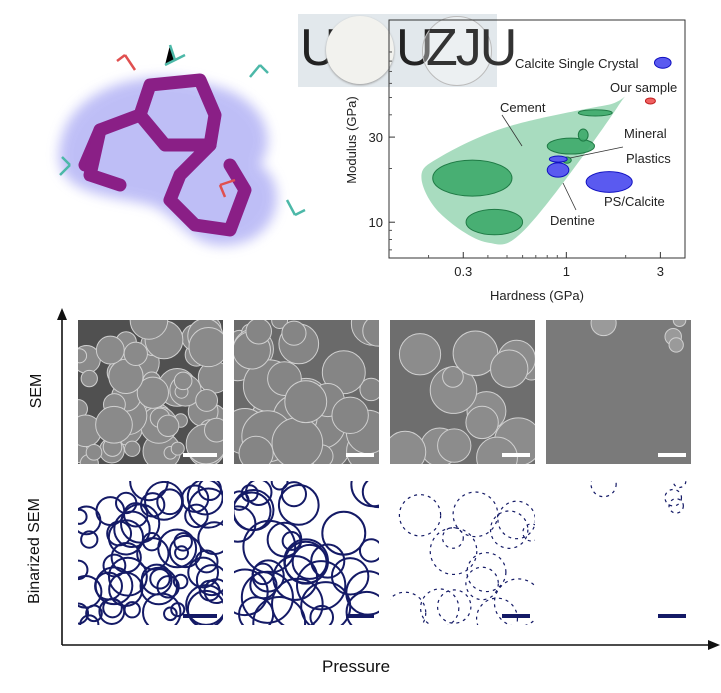 This screenshot has height=693, width=721. Describe the element at coordinates (463, 271) in the screenshot. I see `x-tick-label: 0.3` at that location.